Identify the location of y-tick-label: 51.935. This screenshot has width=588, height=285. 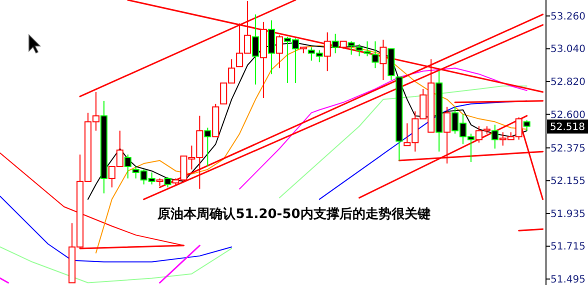
(568, 214).